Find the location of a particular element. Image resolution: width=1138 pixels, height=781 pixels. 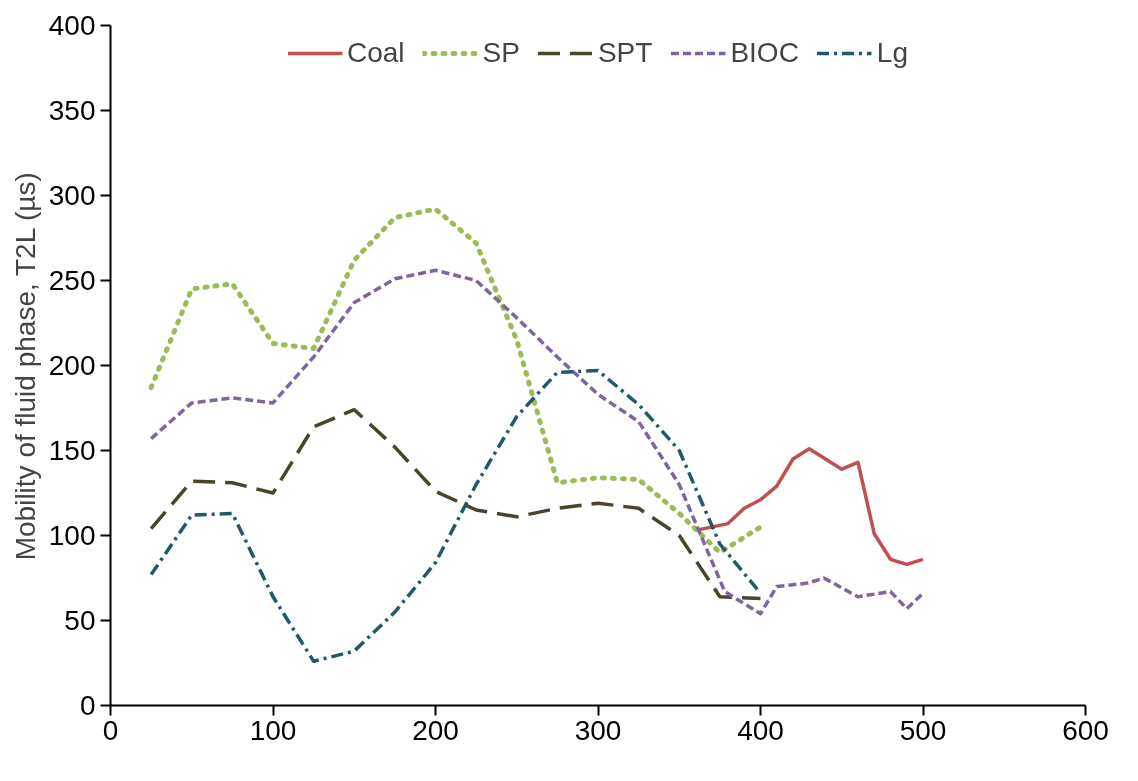

x-tick-label: 300 is located at coordinates (598, 730).